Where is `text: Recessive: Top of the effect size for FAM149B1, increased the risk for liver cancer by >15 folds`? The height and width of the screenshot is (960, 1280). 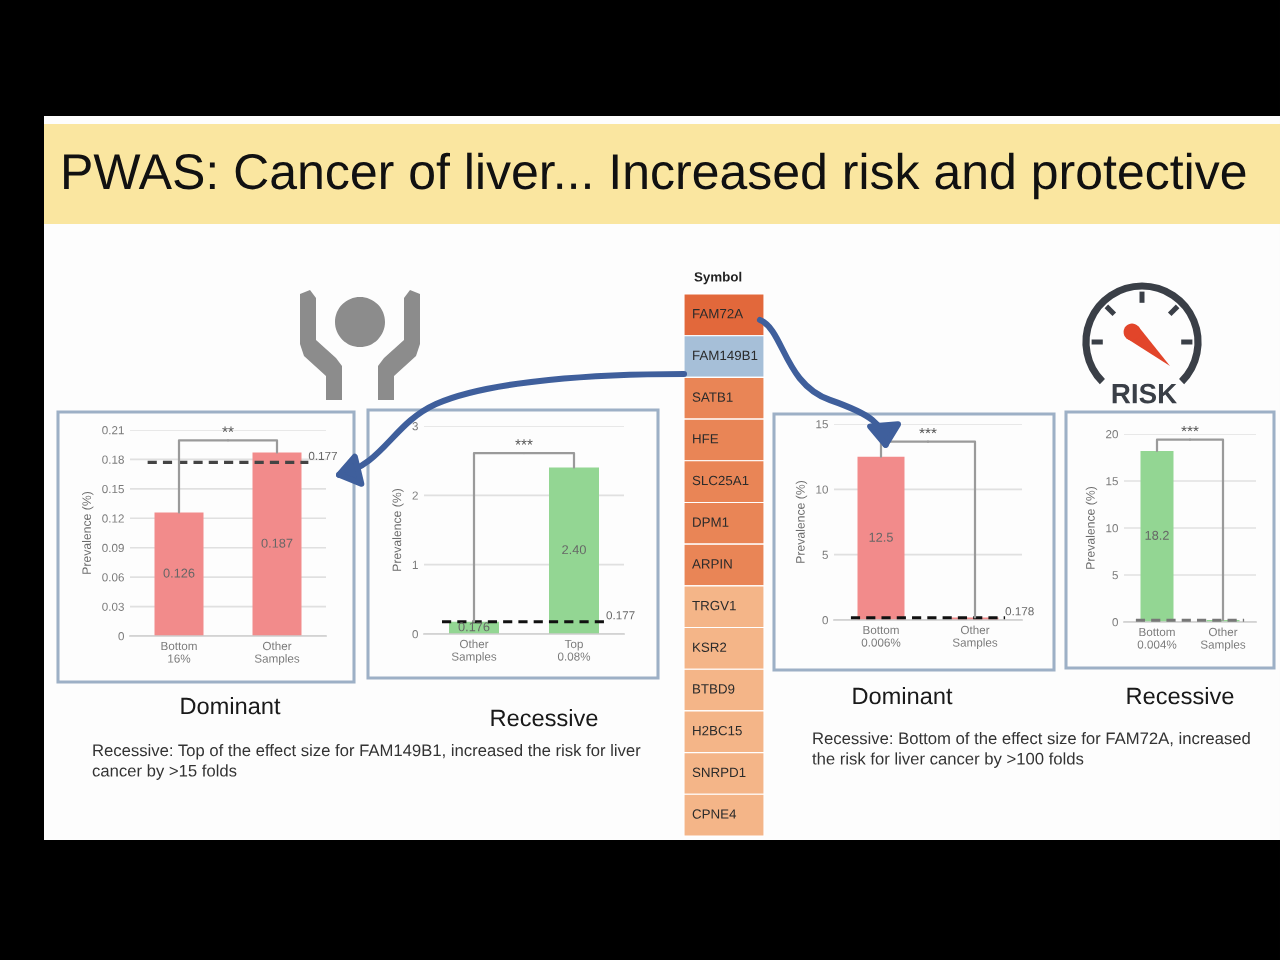 text: Recessive: Top of the effect size for FAM149B1, increased the risk for liver cancer by >15 folds is located at coordinates (366, 762).